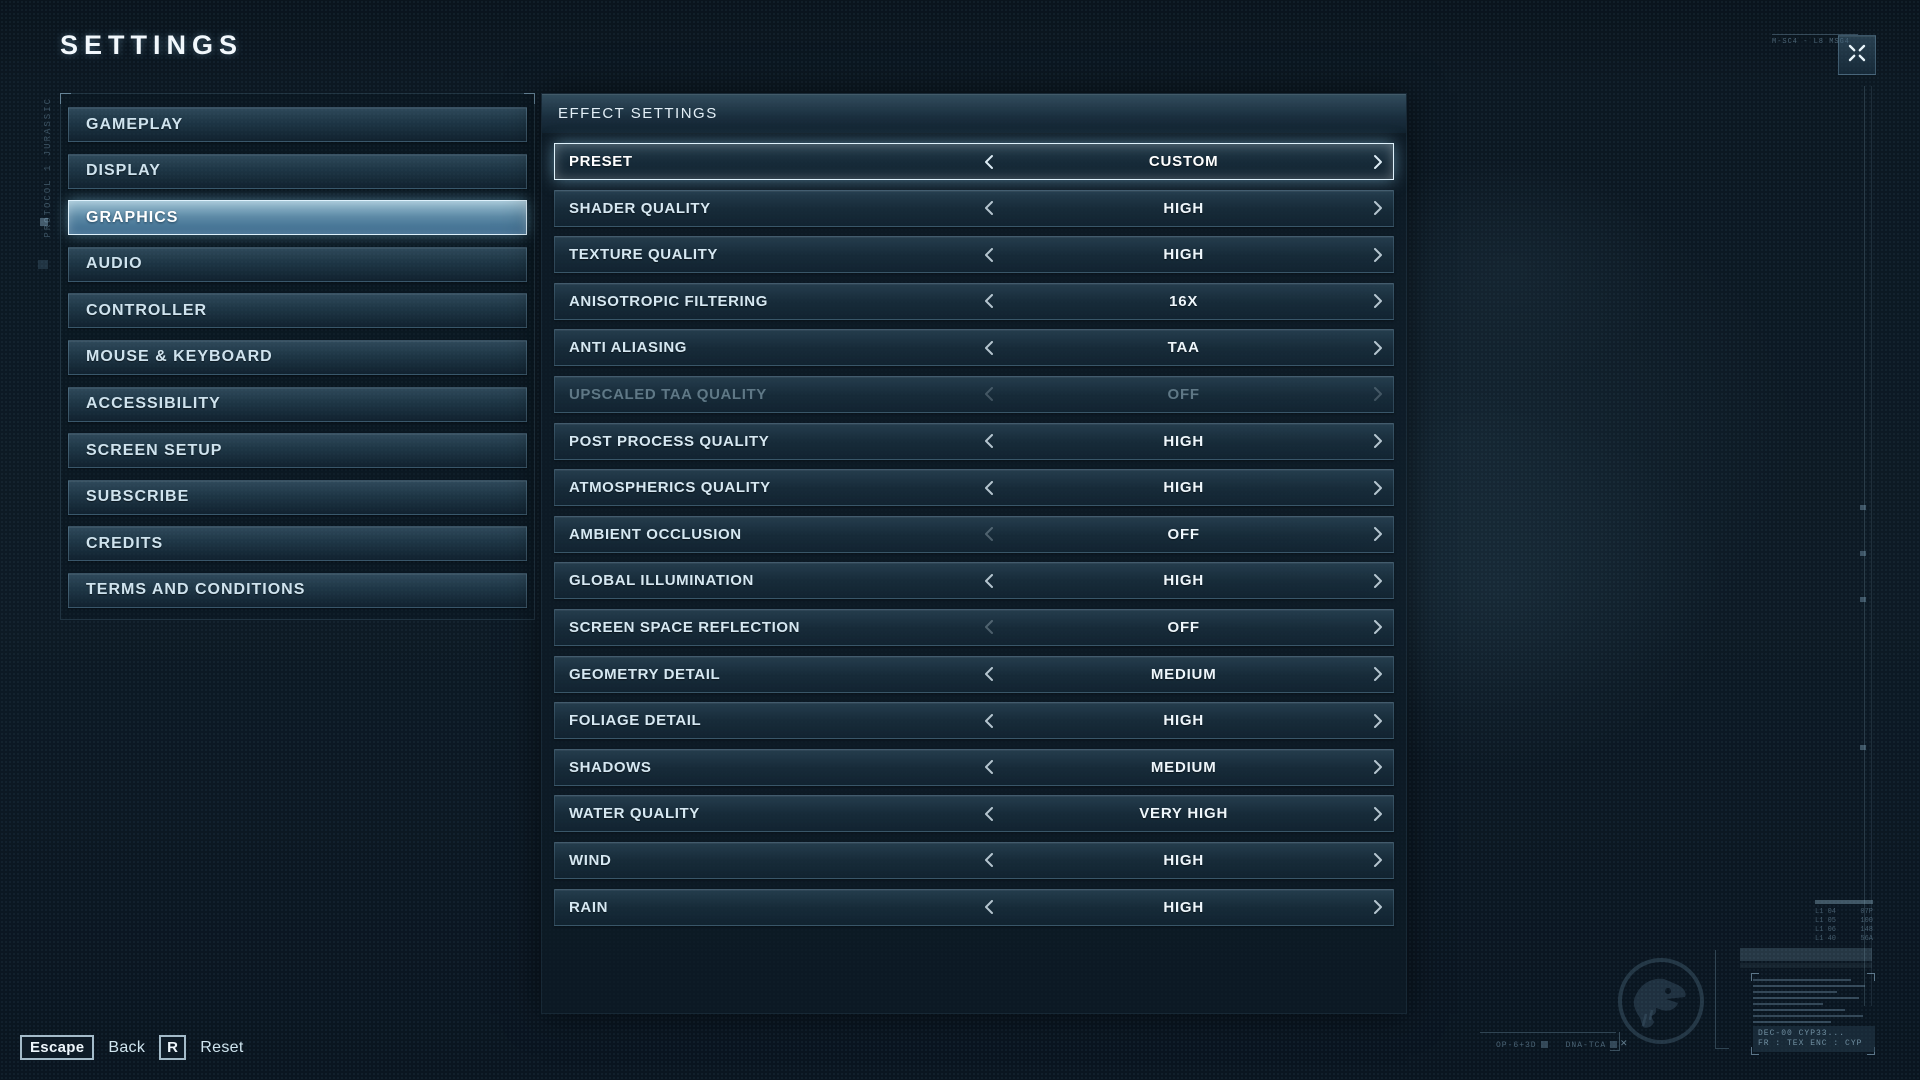 This screenshot has width=1920, height=1080. Describe the element at coordinates (974, 907) in the screenshot. I see `setting-row-rain: RAIN HIGH` at that location.